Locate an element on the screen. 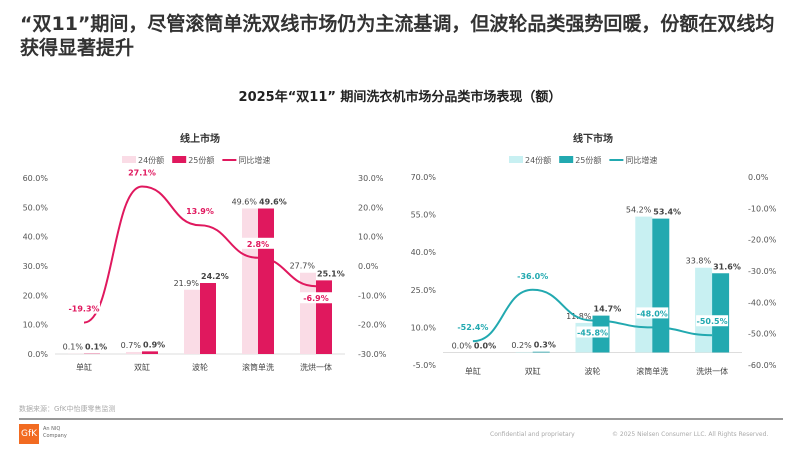 The width and height of the screenshot is (800, 449). growth-line is located at coordinates (200, 254).